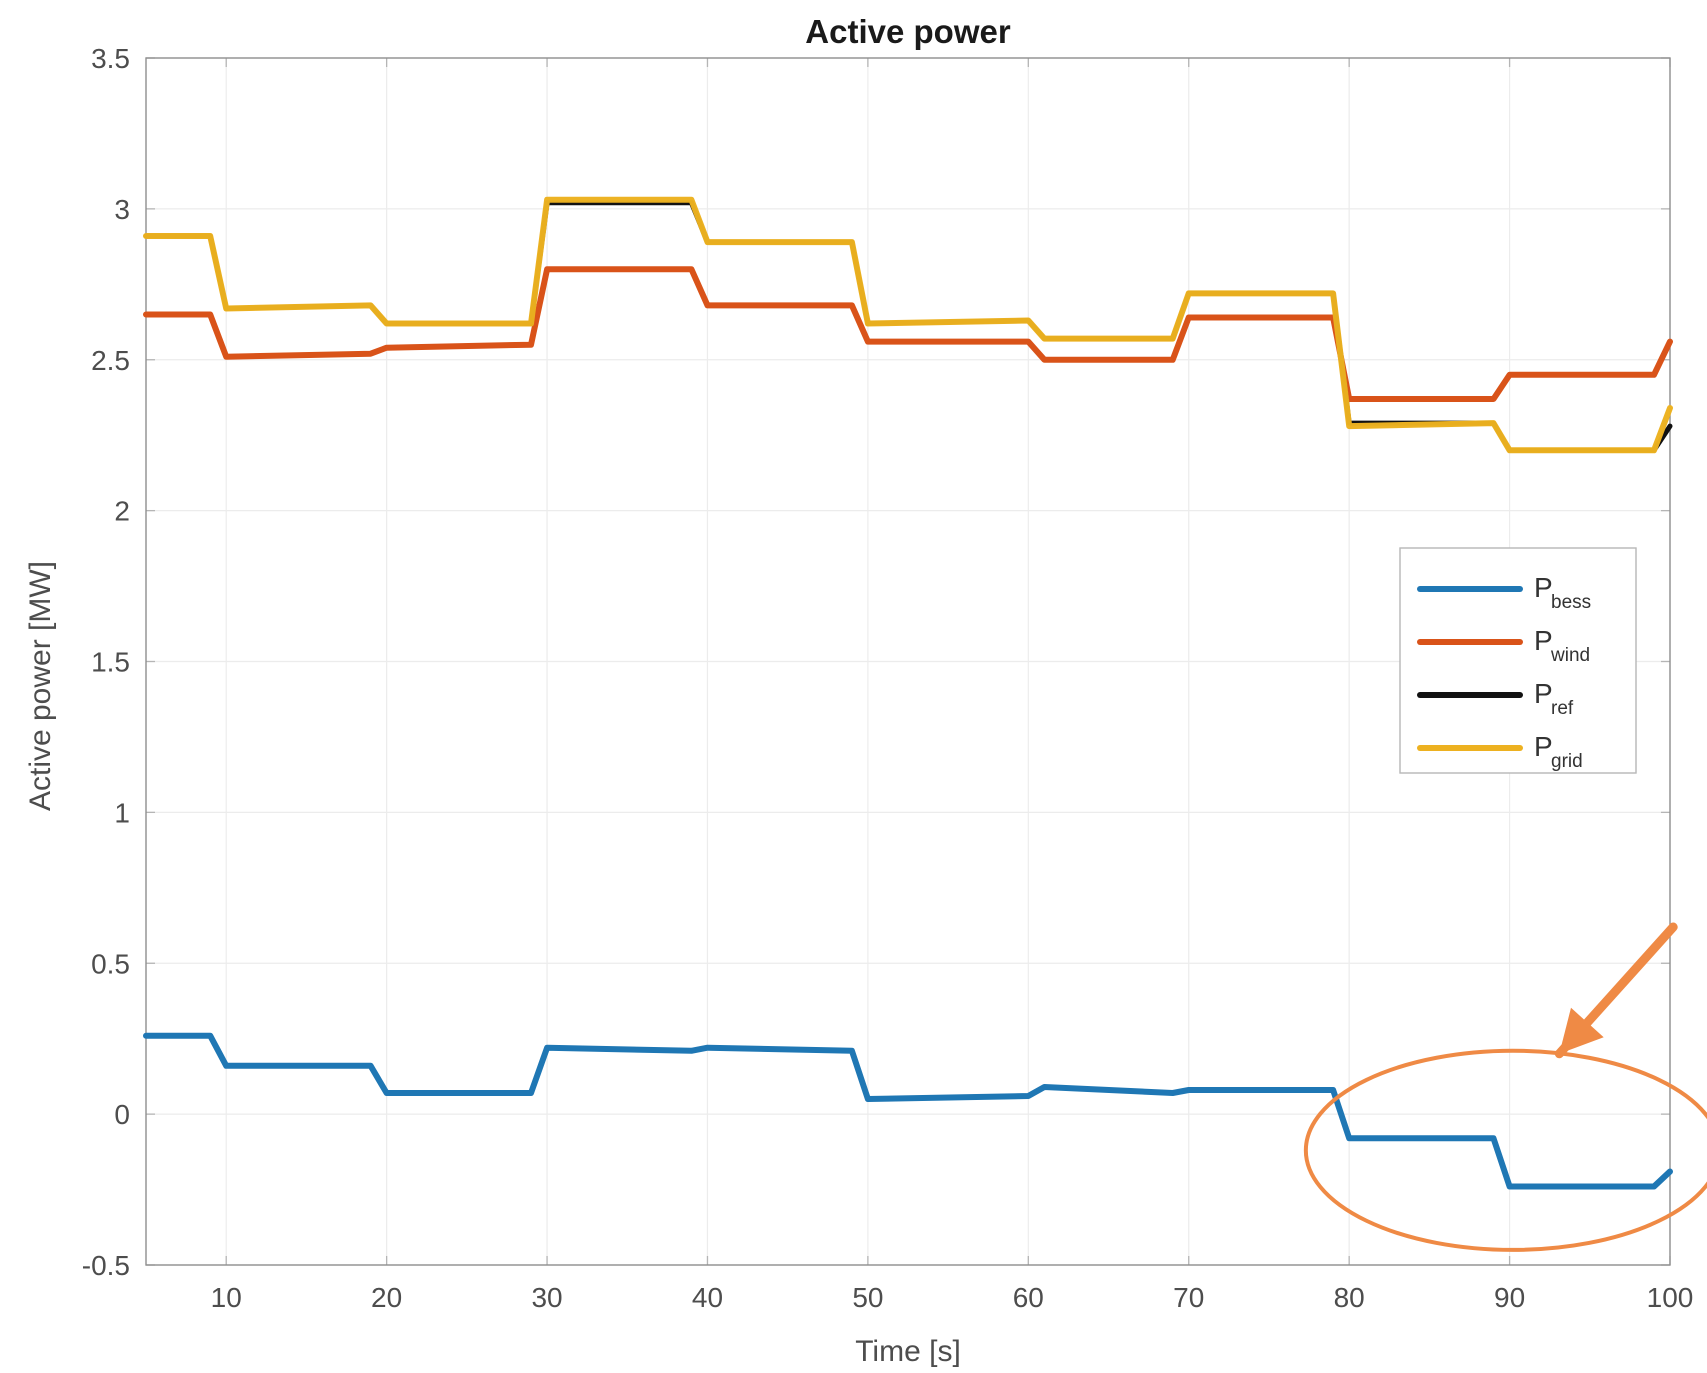 Image resolution: width=1707 pixels, height=1373 pixels. I want to click on legend-label-sub-ref: ref, so click(1562, 708).